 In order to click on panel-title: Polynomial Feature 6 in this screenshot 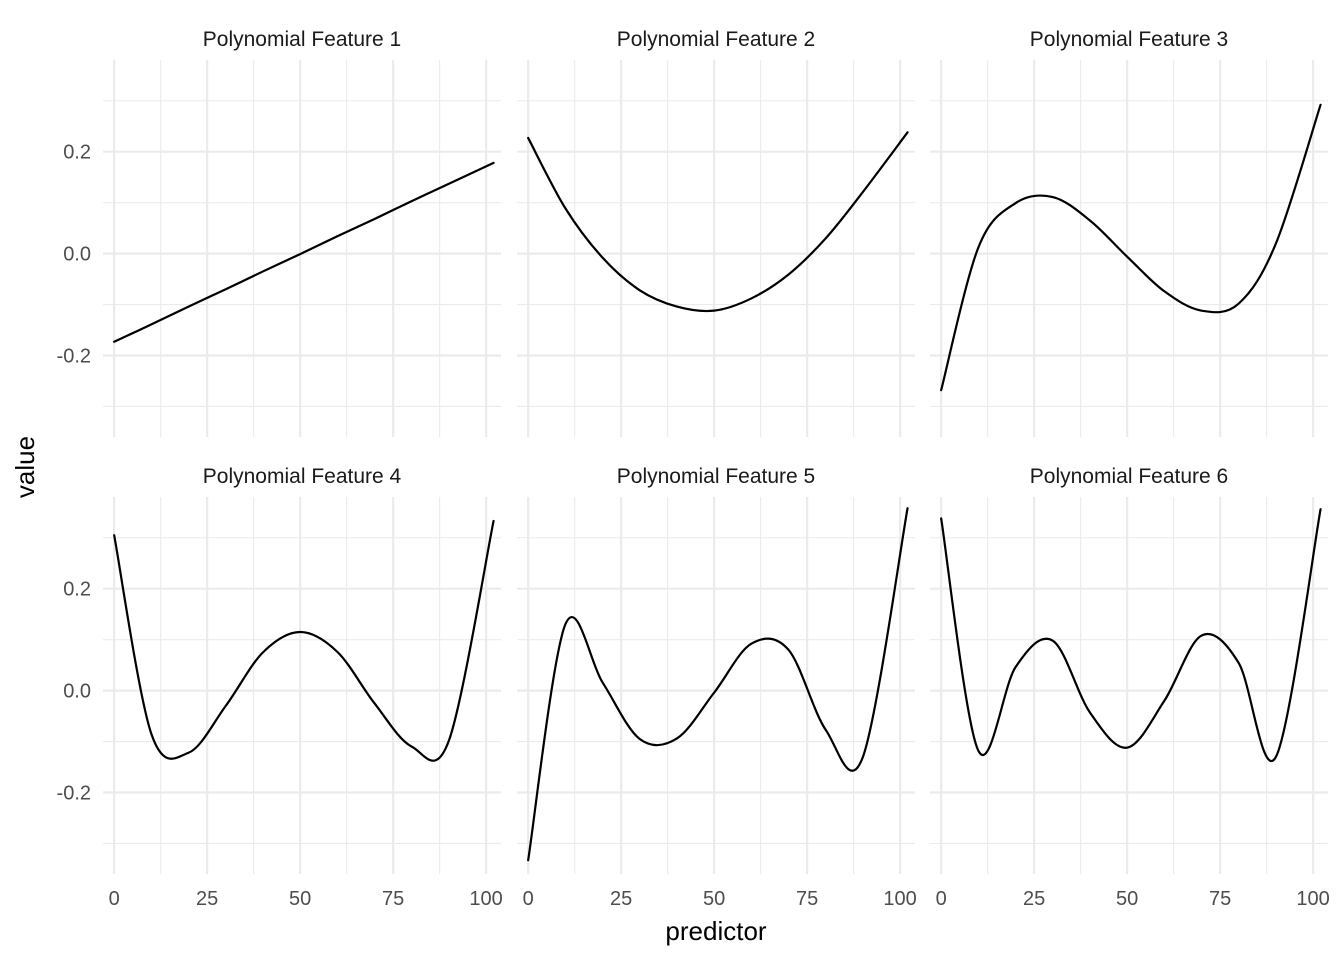, I will do `click(1129, 476)`.